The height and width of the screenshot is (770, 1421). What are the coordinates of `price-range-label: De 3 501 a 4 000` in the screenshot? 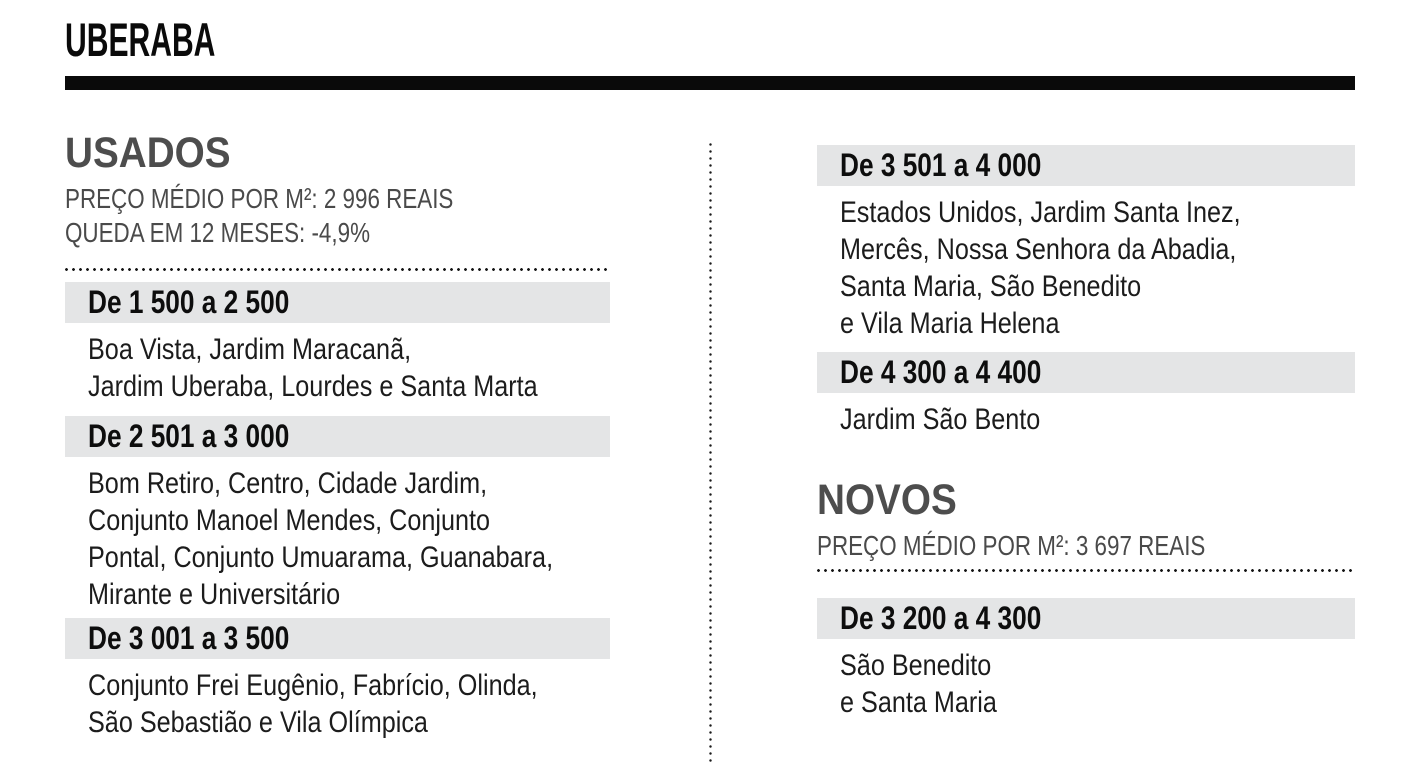 It's located at (941, 165).